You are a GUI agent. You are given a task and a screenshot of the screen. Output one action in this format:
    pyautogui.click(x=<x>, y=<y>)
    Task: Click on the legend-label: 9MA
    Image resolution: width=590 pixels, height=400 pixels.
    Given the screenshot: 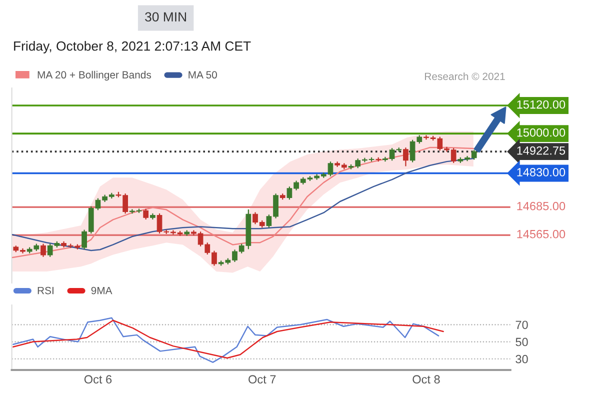 What is the action you would take?
    pyautogui.click(x=101, y=290)
    